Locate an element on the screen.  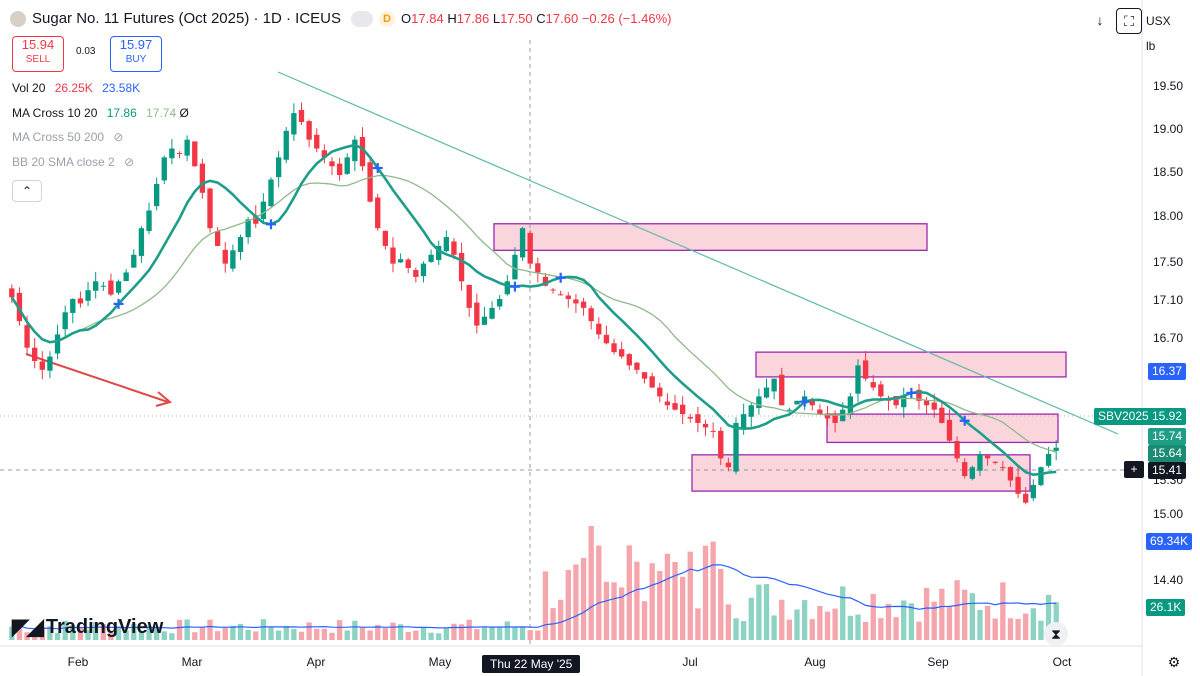
ma-fast-tag: 16.37 is located at coordinates (1167, 371).